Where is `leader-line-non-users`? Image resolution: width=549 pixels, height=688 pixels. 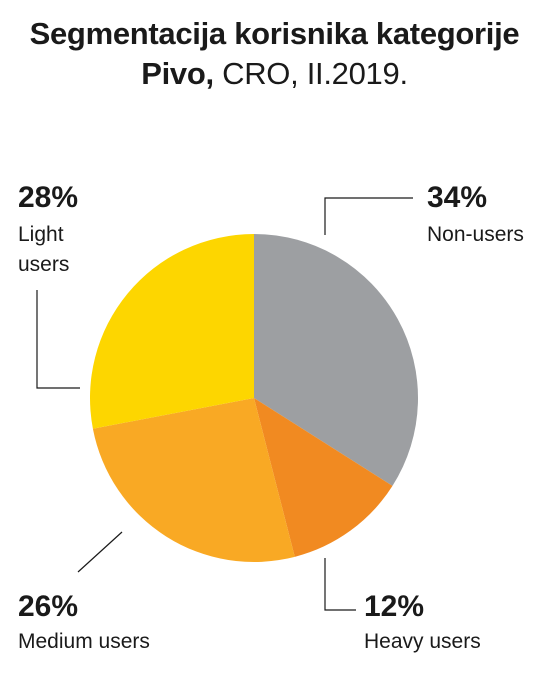
leader-line-non-users is located at coordinates (368, 216).